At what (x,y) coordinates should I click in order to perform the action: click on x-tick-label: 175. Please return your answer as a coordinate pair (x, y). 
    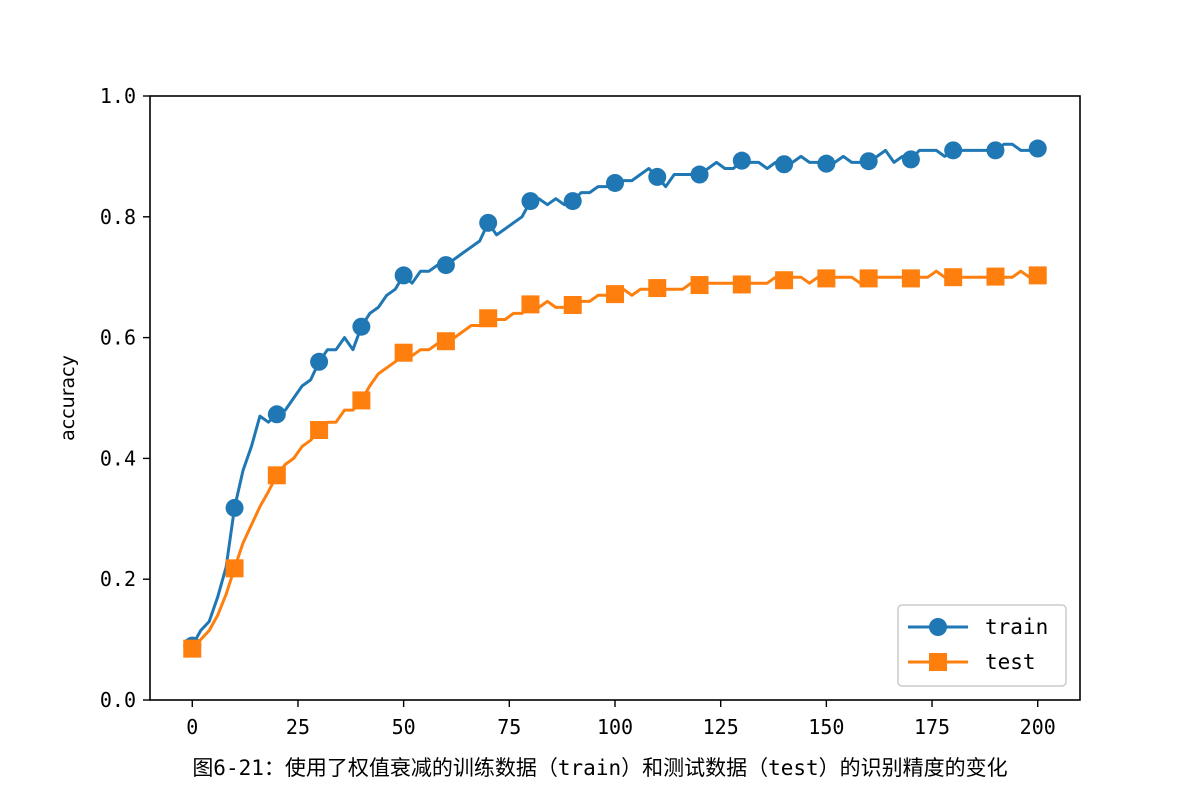
    Looking at the image, I should click on (932, 727).